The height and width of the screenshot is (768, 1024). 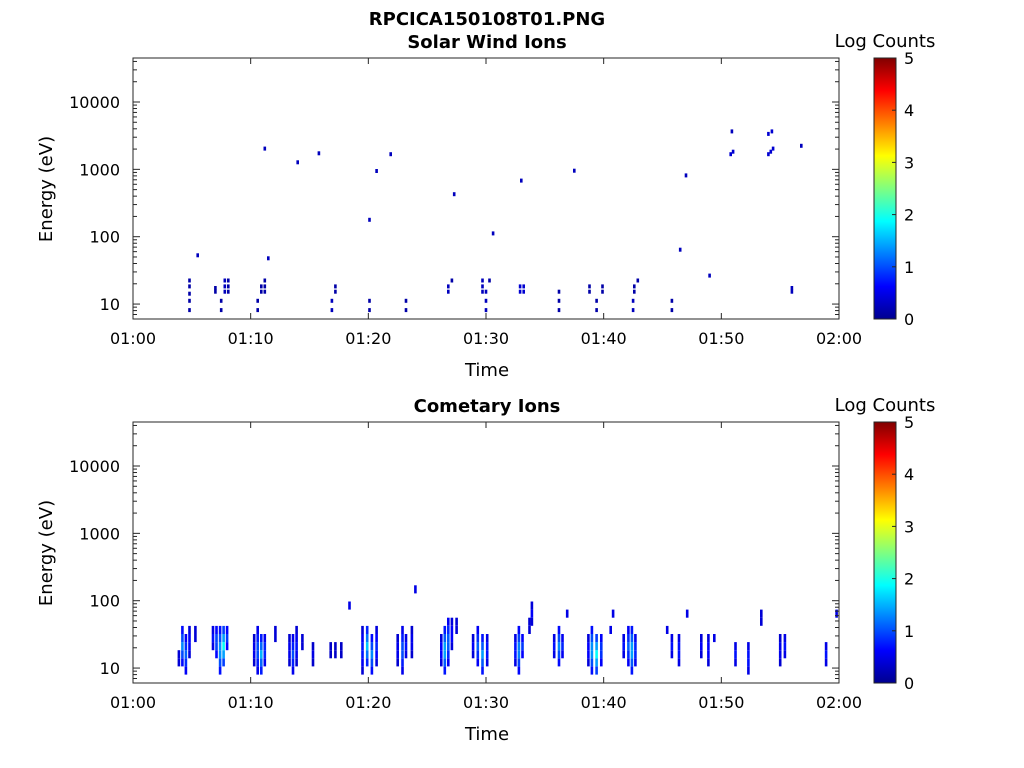 I want to click on y-tick-label: 1000, so click(x=99, y=169).